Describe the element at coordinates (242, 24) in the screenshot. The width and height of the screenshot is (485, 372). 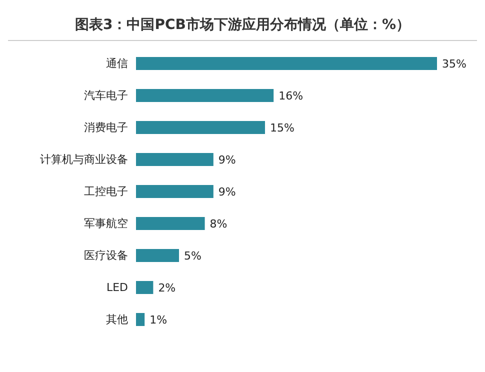
I see `chart-title: 图表3：中国PCB市场下游应用分布情况（单位：%）` at that location.